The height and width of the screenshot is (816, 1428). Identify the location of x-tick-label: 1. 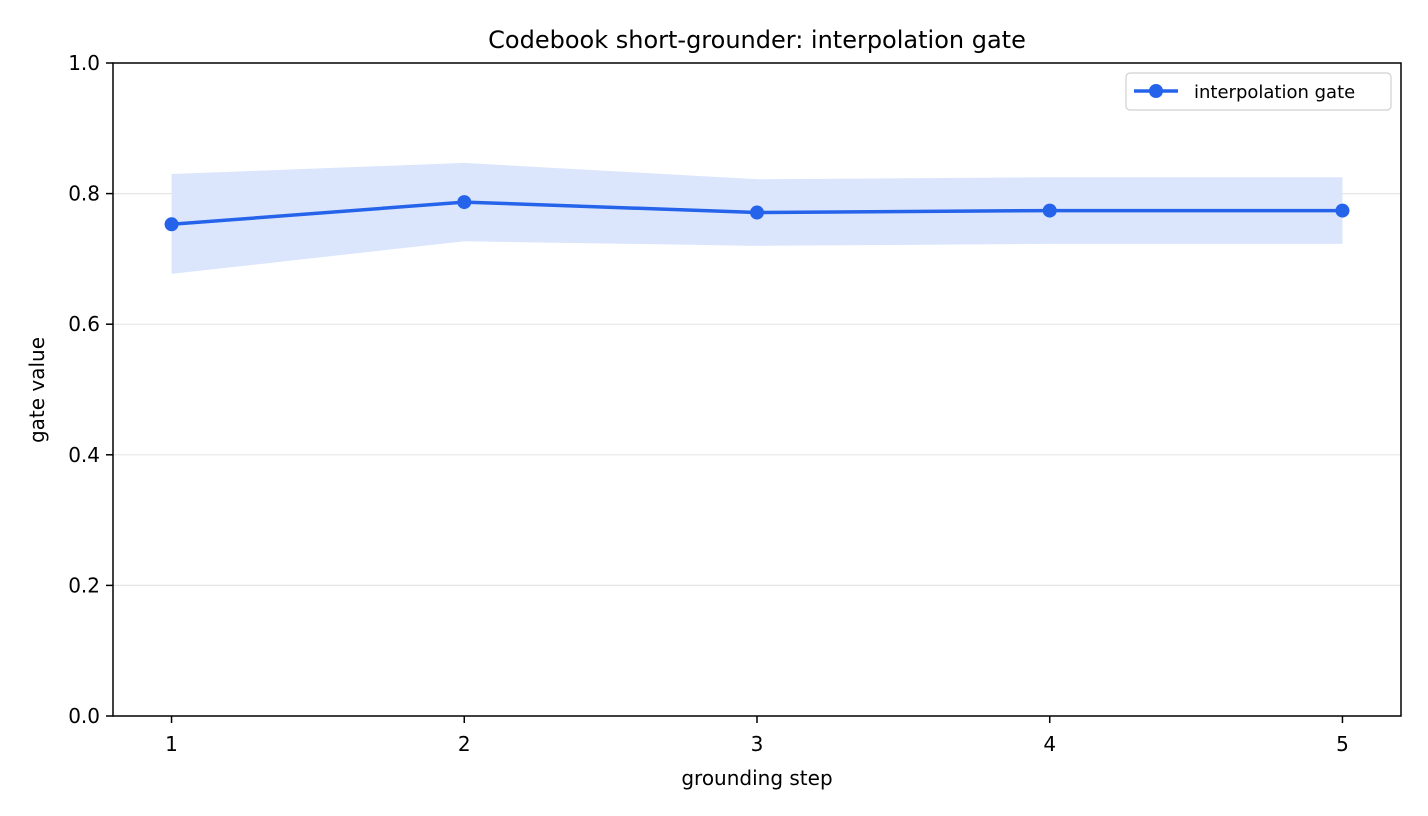
(171, 744).